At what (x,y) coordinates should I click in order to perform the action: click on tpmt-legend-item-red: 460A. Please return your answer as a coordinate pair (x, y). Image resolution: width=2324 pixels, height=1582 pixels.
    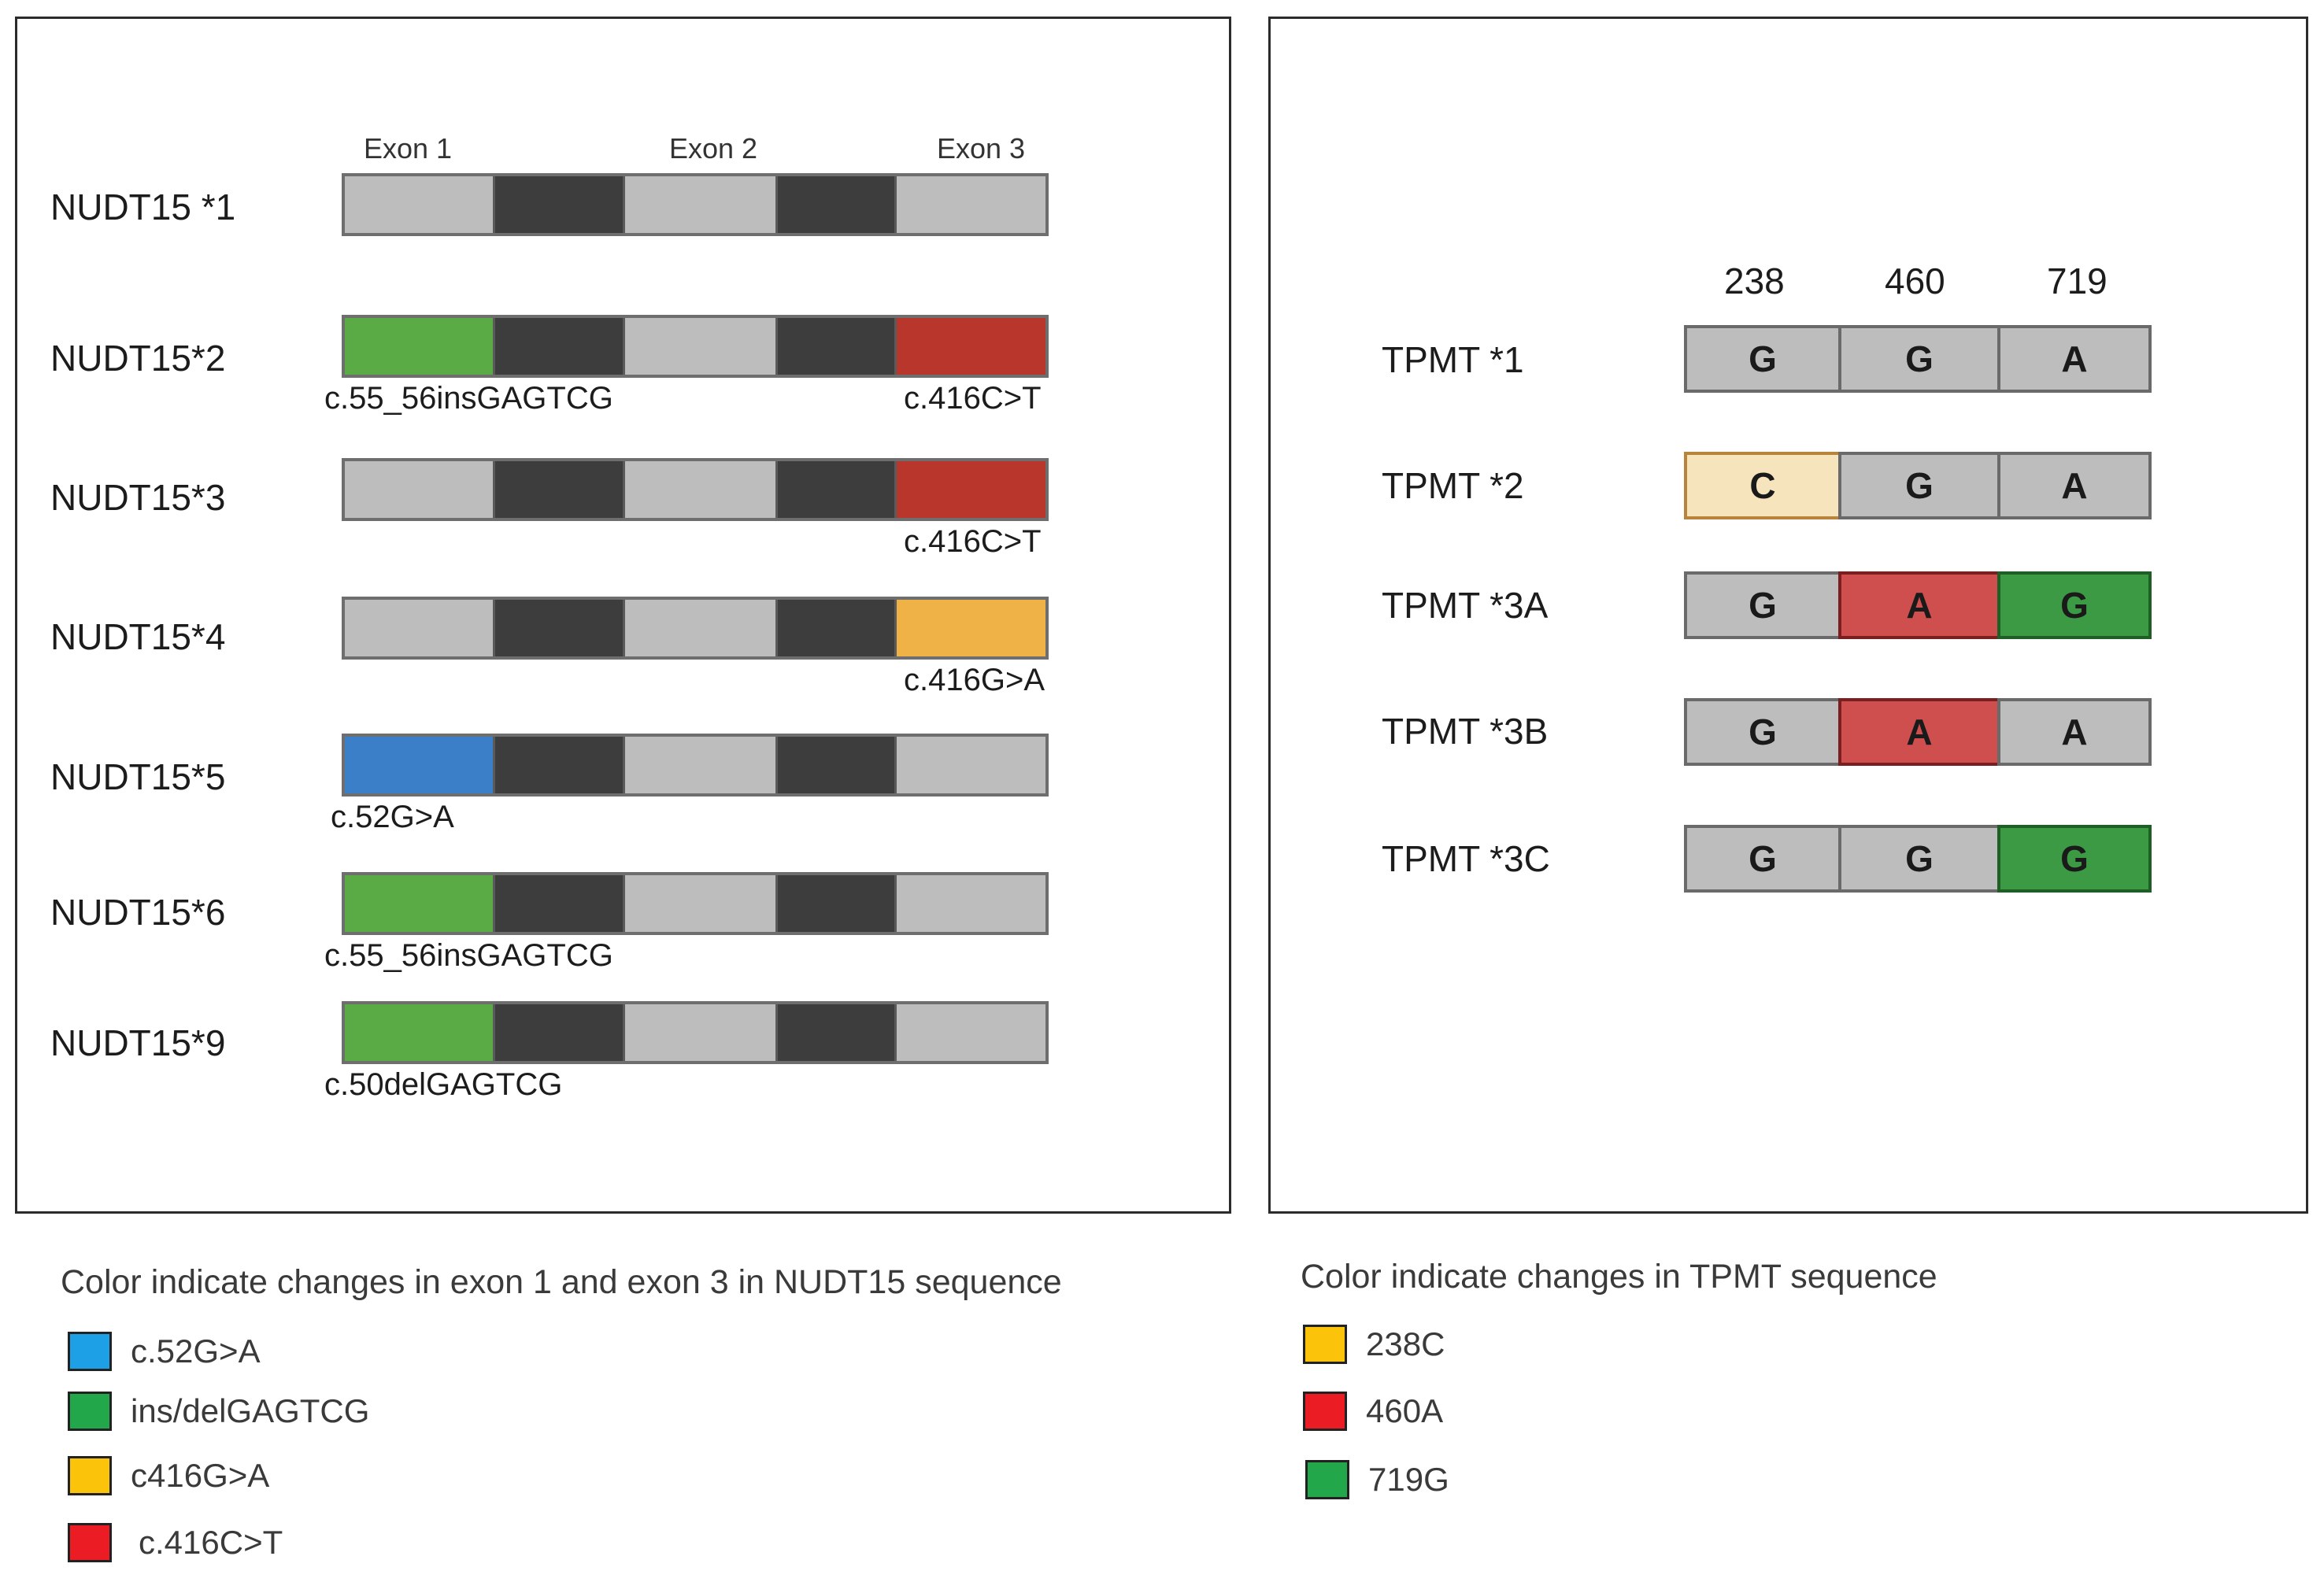
    Looking at the image, I should click on (1373, 1411).